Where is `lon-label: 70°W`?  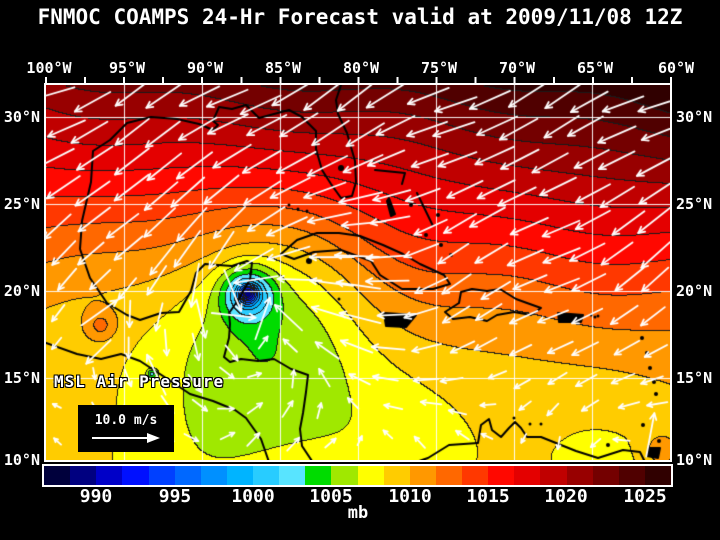
lon-label: 70°W is located at coordinates (517, 68).